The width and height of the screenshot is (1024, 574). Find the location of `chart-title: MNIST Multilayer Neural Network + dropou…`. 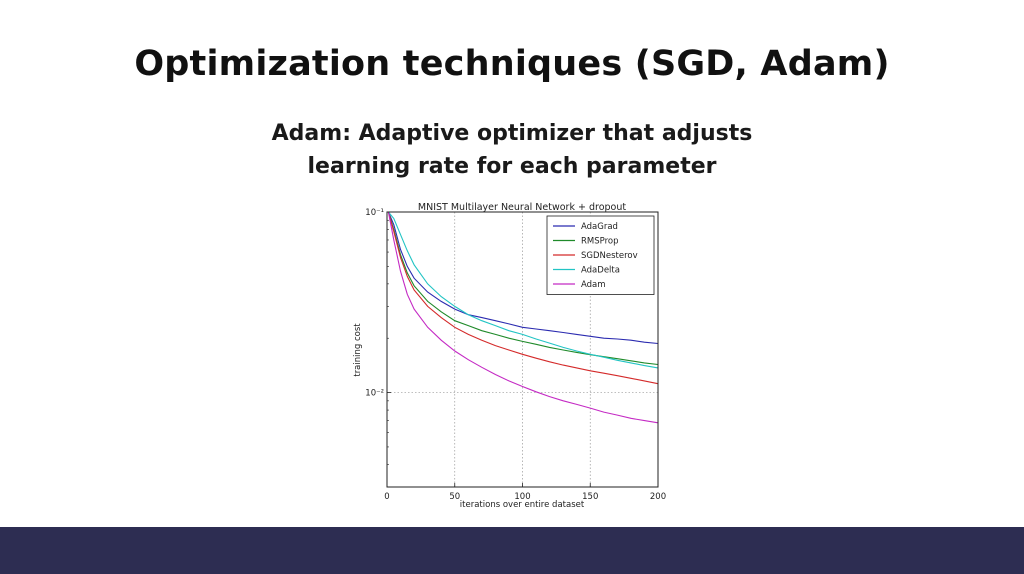

chart-title: MNIST Multilayer Neural Network + dropou… is located at coordinates (522, 207).